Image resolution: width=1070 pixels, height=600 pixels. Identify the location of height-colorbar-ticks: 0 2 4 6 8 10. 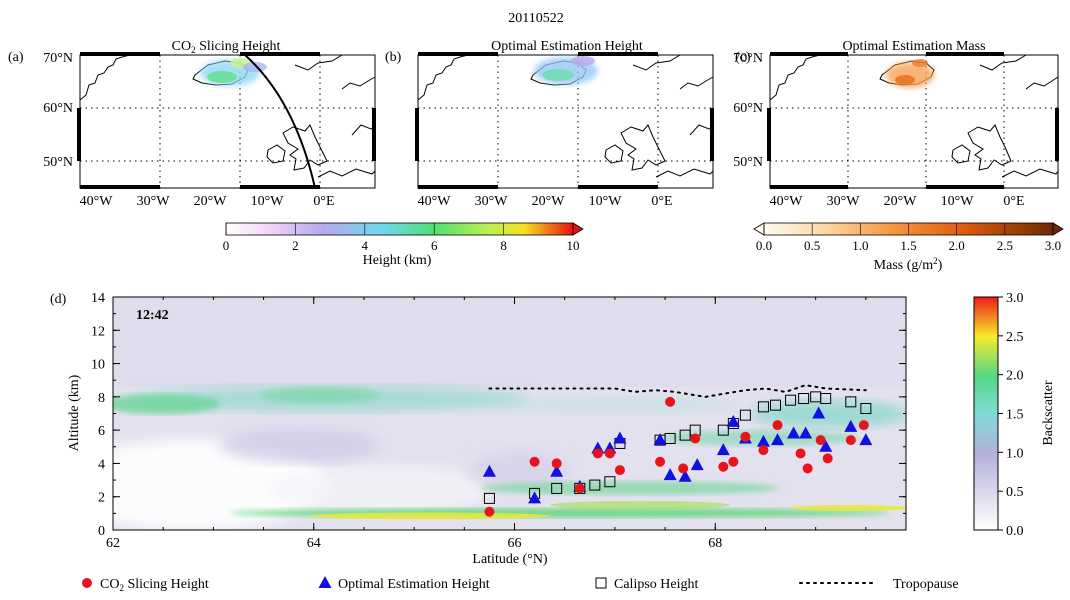
(401, 238).